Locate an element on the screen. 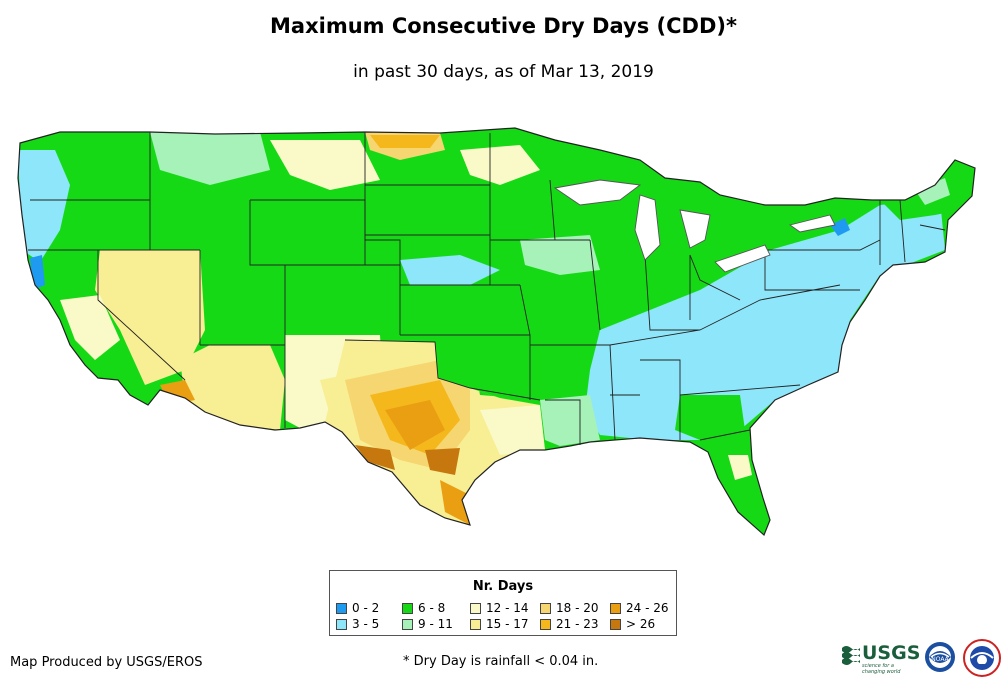  footnote-text: * Dry Day is rainfall < 0.04 in. is located at coordinates (501, 661).